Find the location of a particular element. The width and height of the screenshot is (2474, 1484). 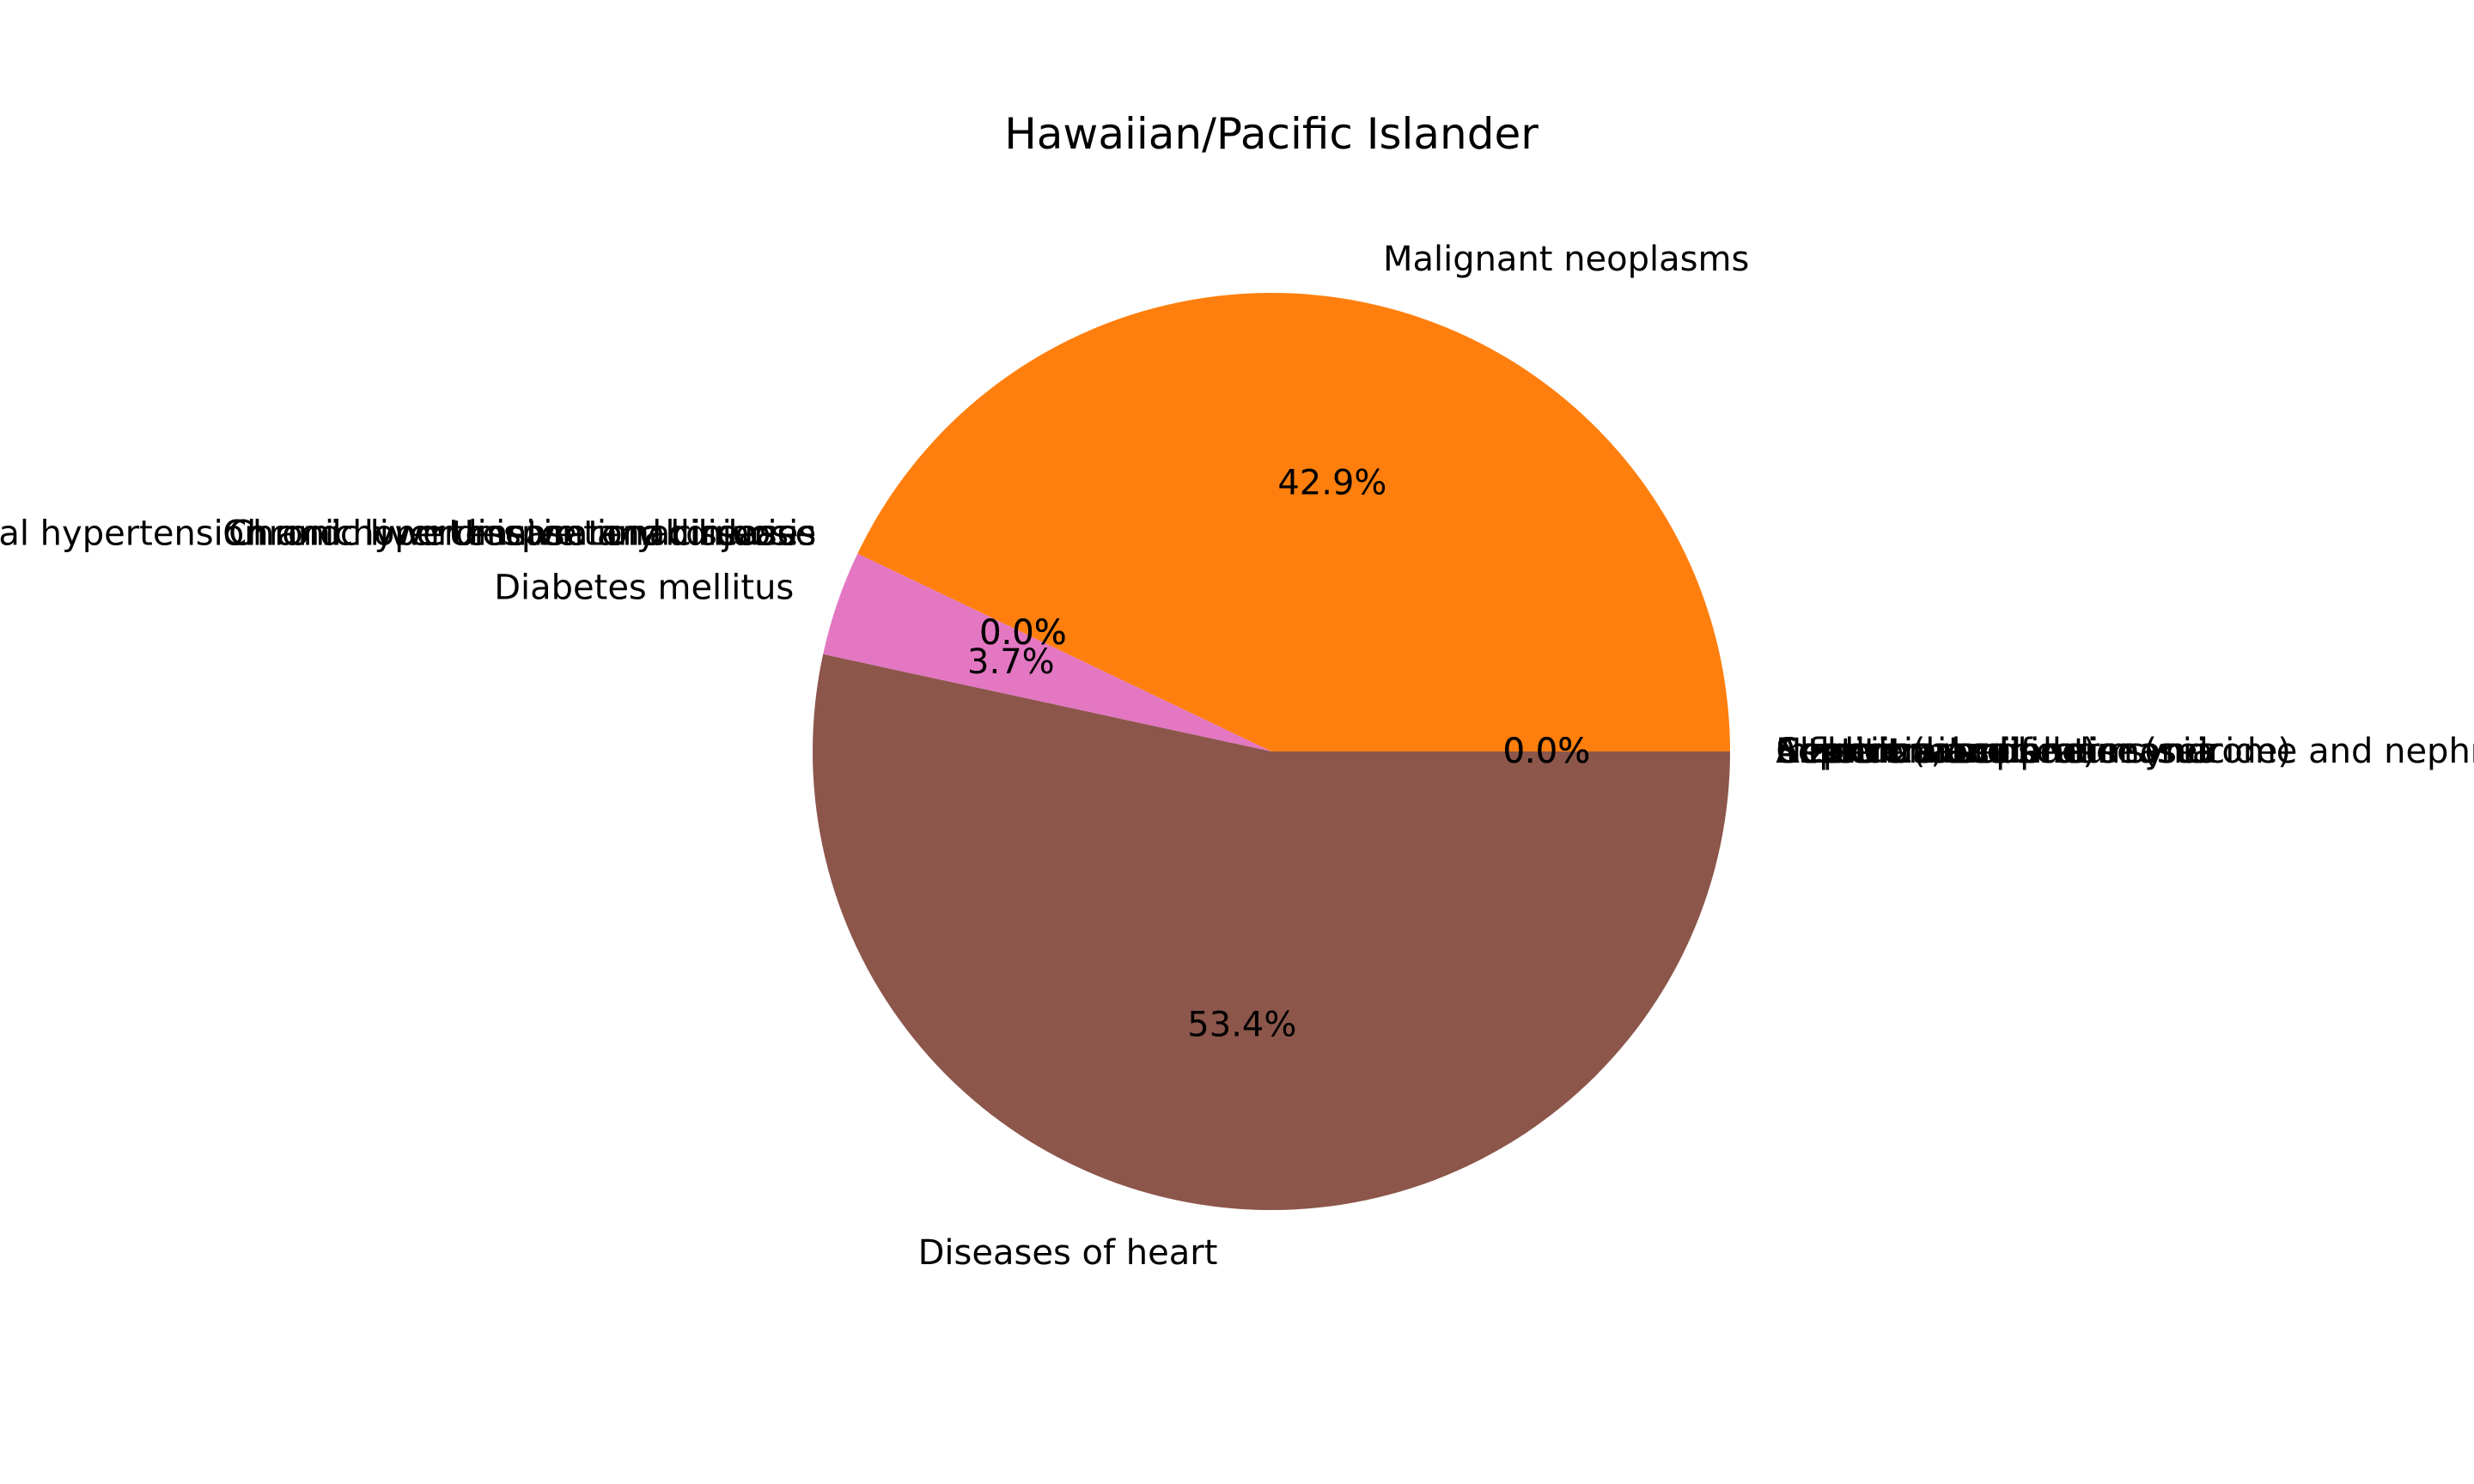

slice-label: Influenza and pneumonia is located at coordinates (1994, 751).